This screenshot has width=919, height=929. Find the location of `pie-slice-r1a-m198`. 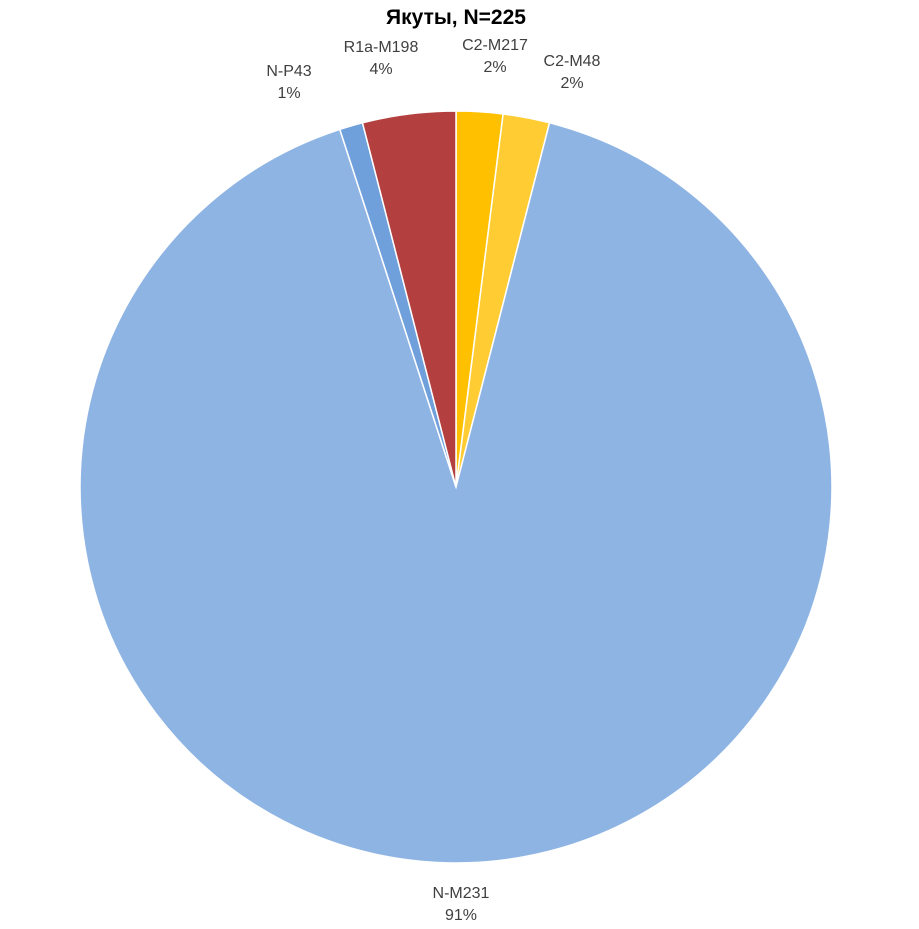

pie-slice-r1a-m198 is located at coordinates (409, 299).